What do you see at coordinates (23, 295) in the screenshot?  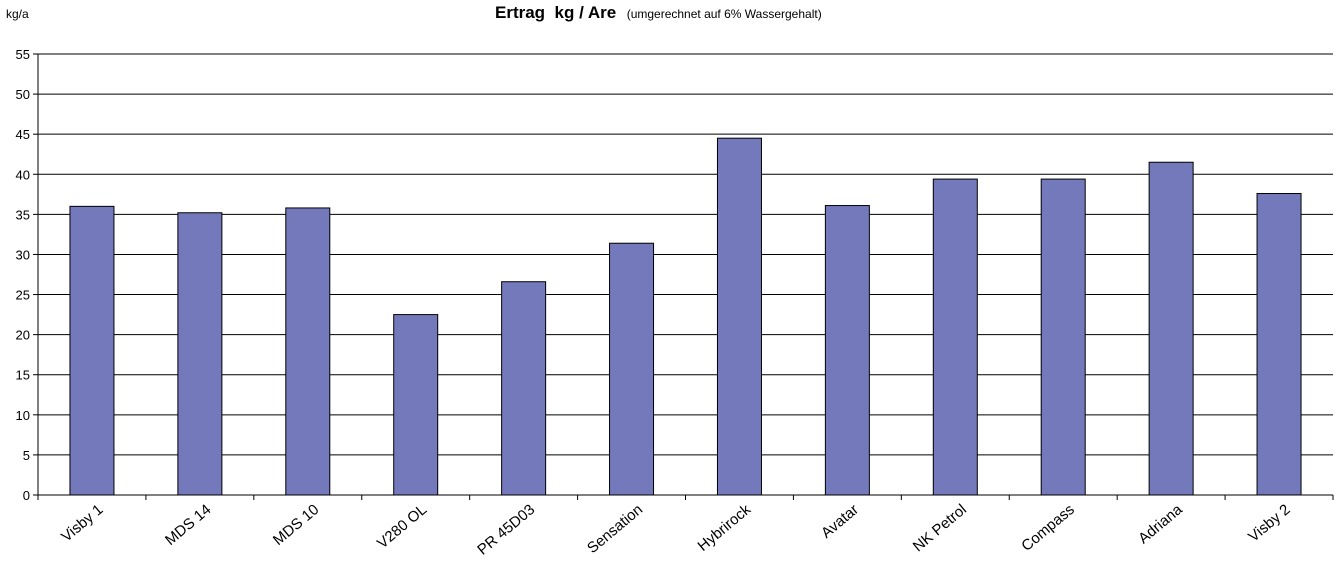 I see `y-tick-label: 25` at bounding box center [23, 295].